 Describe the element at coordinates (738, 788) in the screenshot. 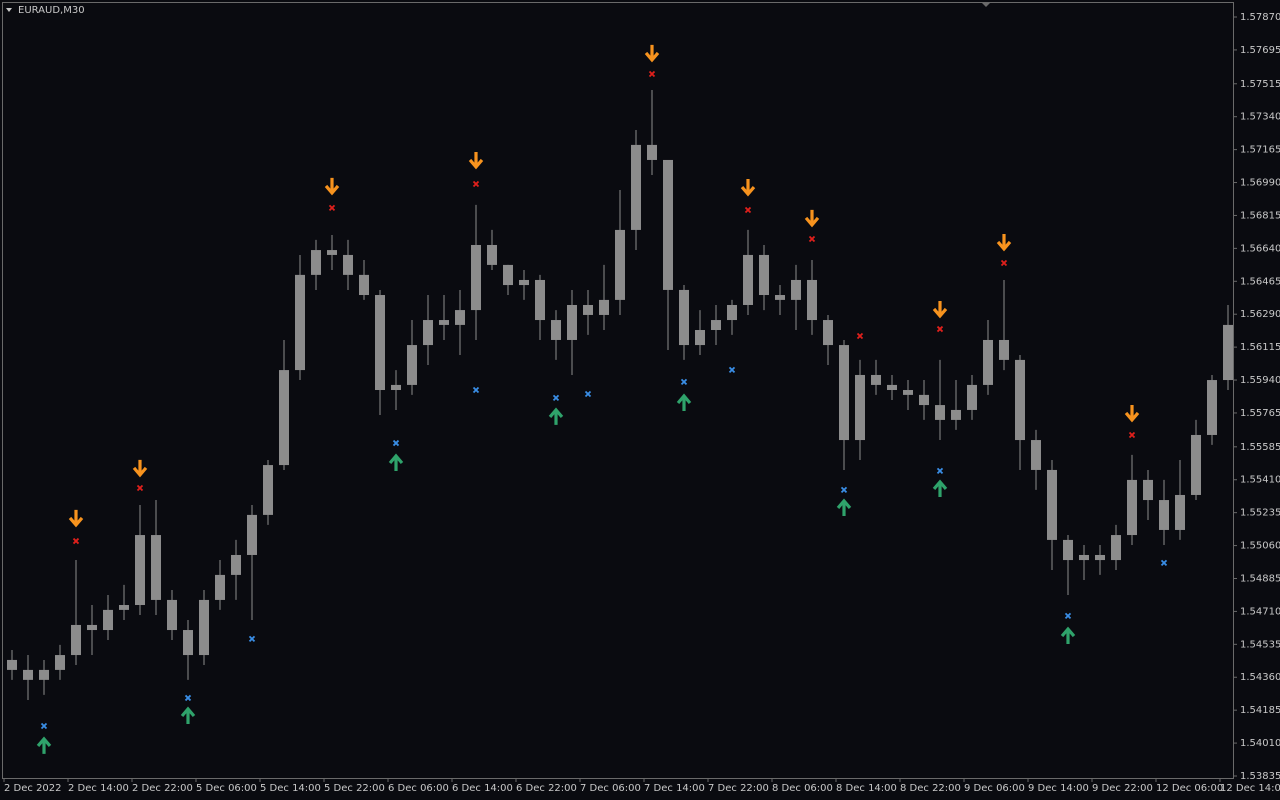

I see `x-tick-label: 7 Dec 22:00` at that location.